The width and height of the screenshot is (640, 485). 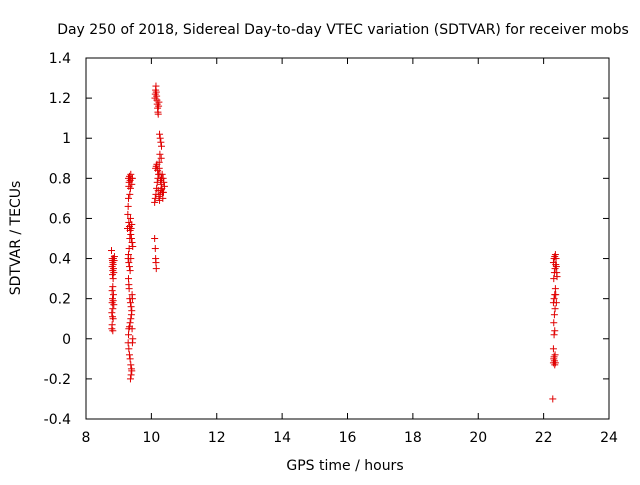 I want to click on x-tick-label: 10, so click(x=151, y=438).